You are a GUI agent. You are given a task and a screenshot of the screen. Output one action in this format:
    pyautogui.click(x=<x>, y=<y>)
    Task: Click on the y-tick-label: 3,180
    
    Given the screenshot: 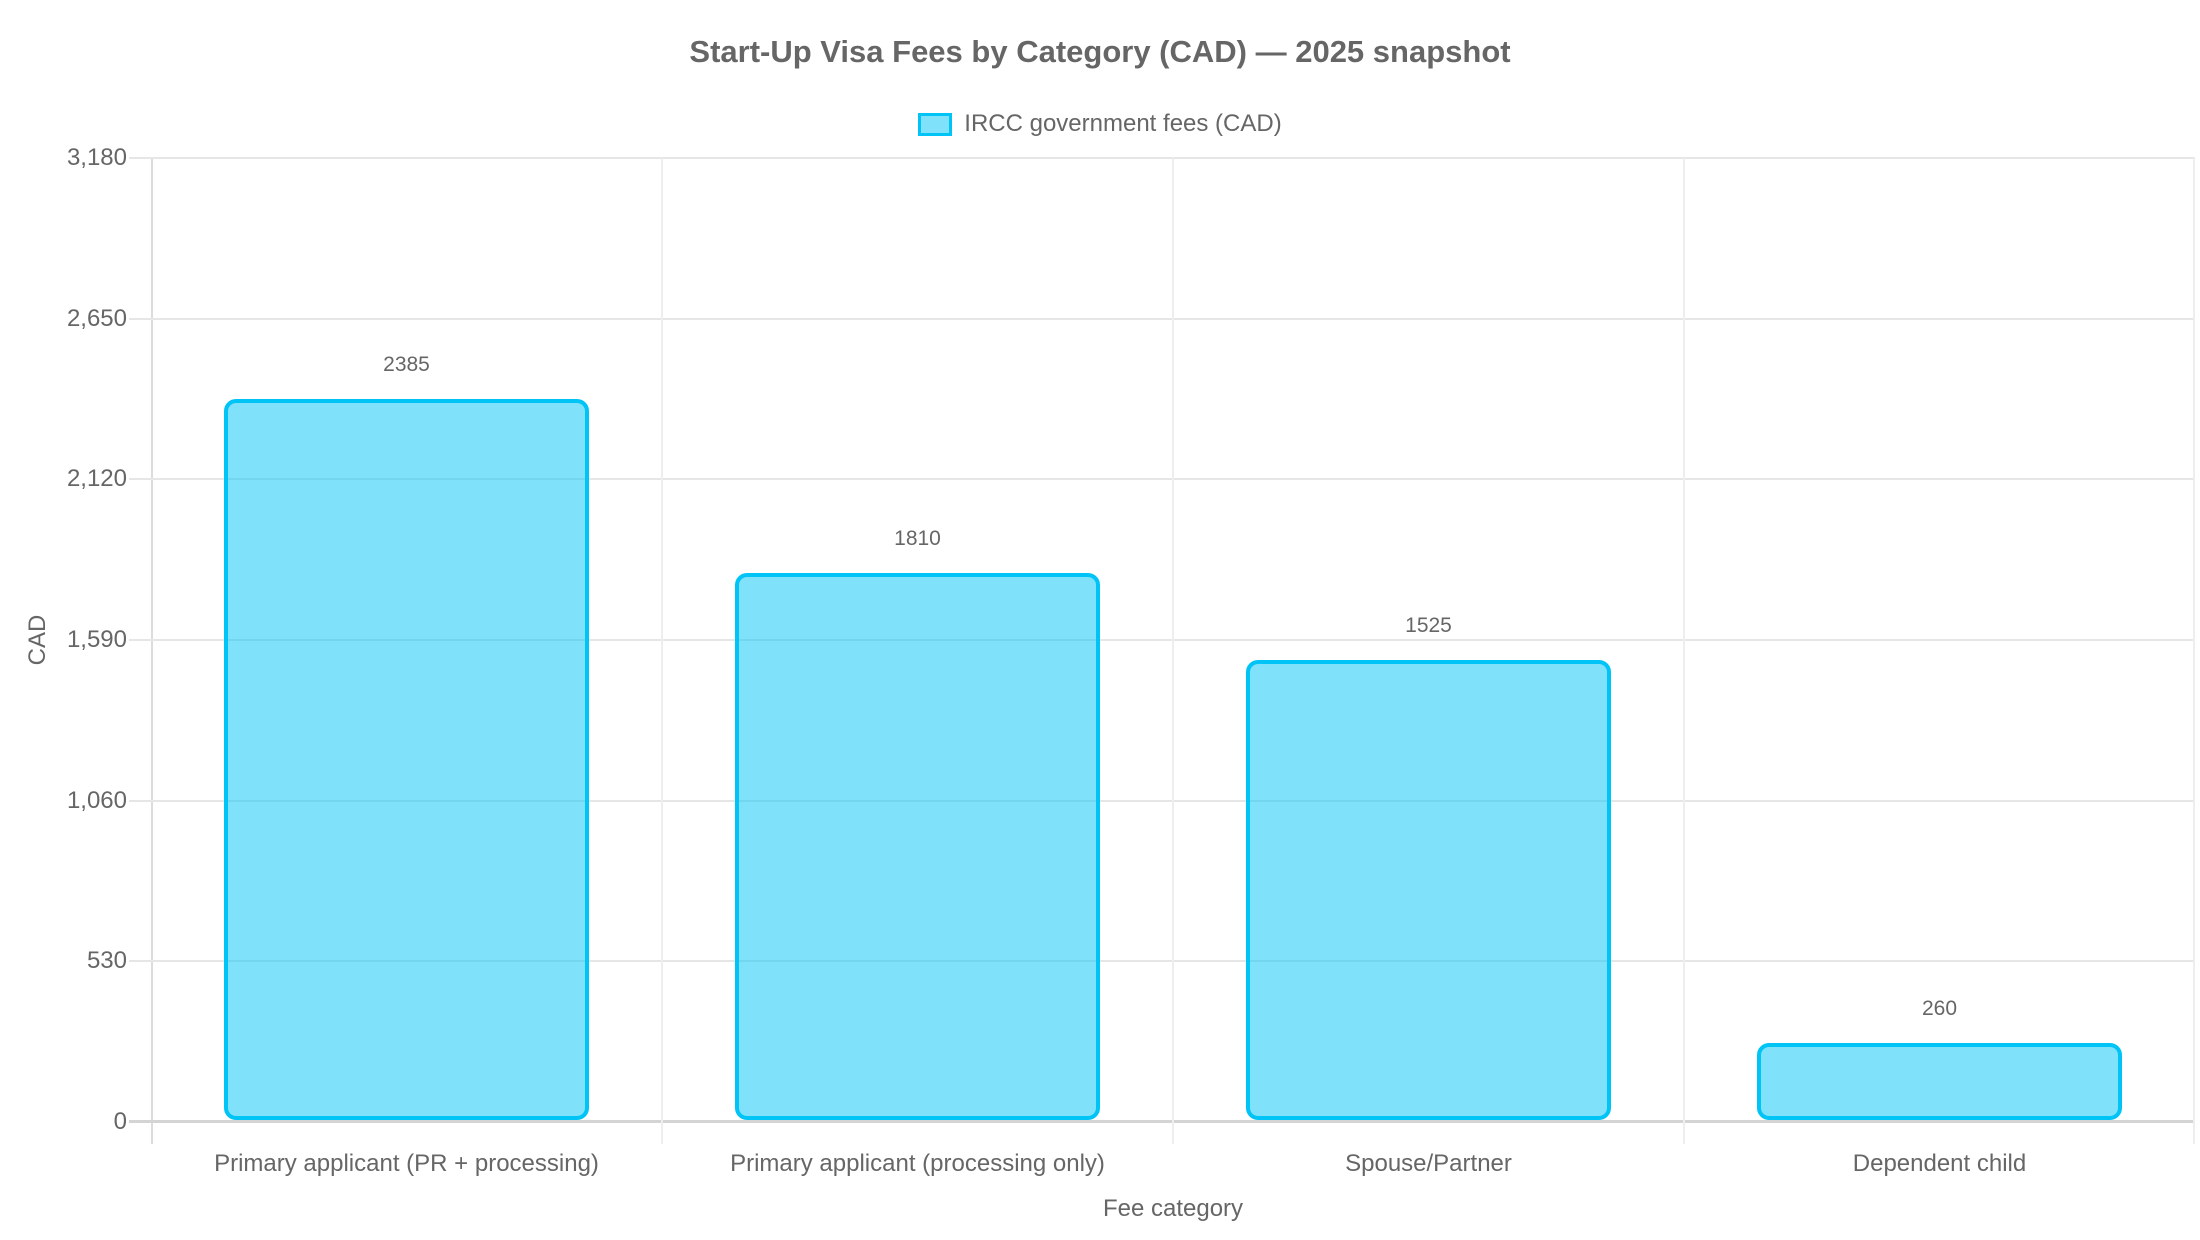 What is the action you would take?
    pyautogui.click(x=96, y=157)
    